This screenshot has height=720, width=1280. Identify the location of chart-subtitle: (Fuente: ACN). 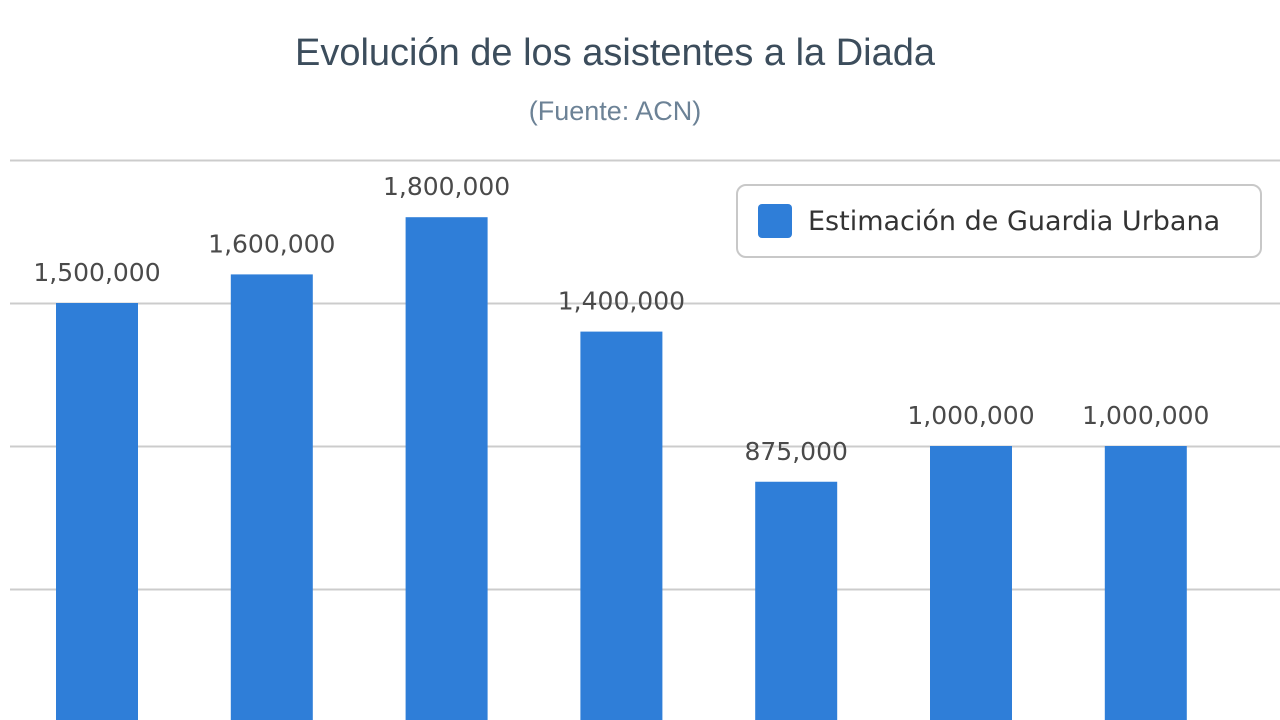
(615, 111).